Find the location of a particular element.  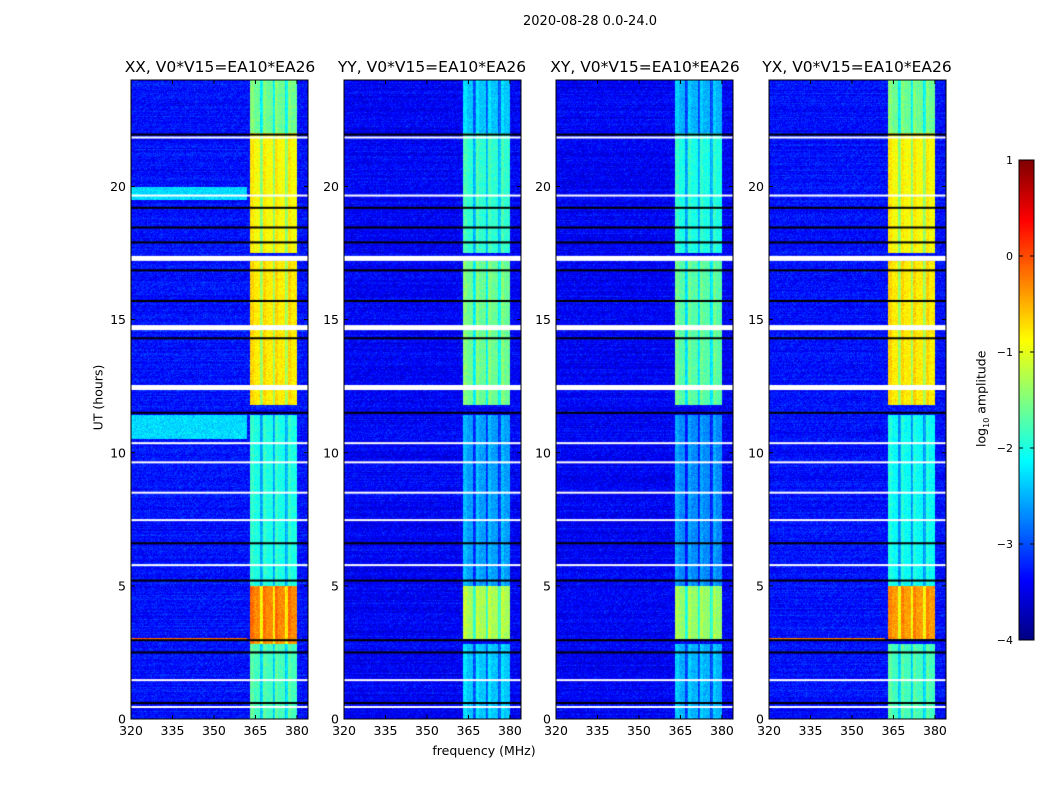

colorbar-tick-label: 0 is located at coordinates (1009, 256).